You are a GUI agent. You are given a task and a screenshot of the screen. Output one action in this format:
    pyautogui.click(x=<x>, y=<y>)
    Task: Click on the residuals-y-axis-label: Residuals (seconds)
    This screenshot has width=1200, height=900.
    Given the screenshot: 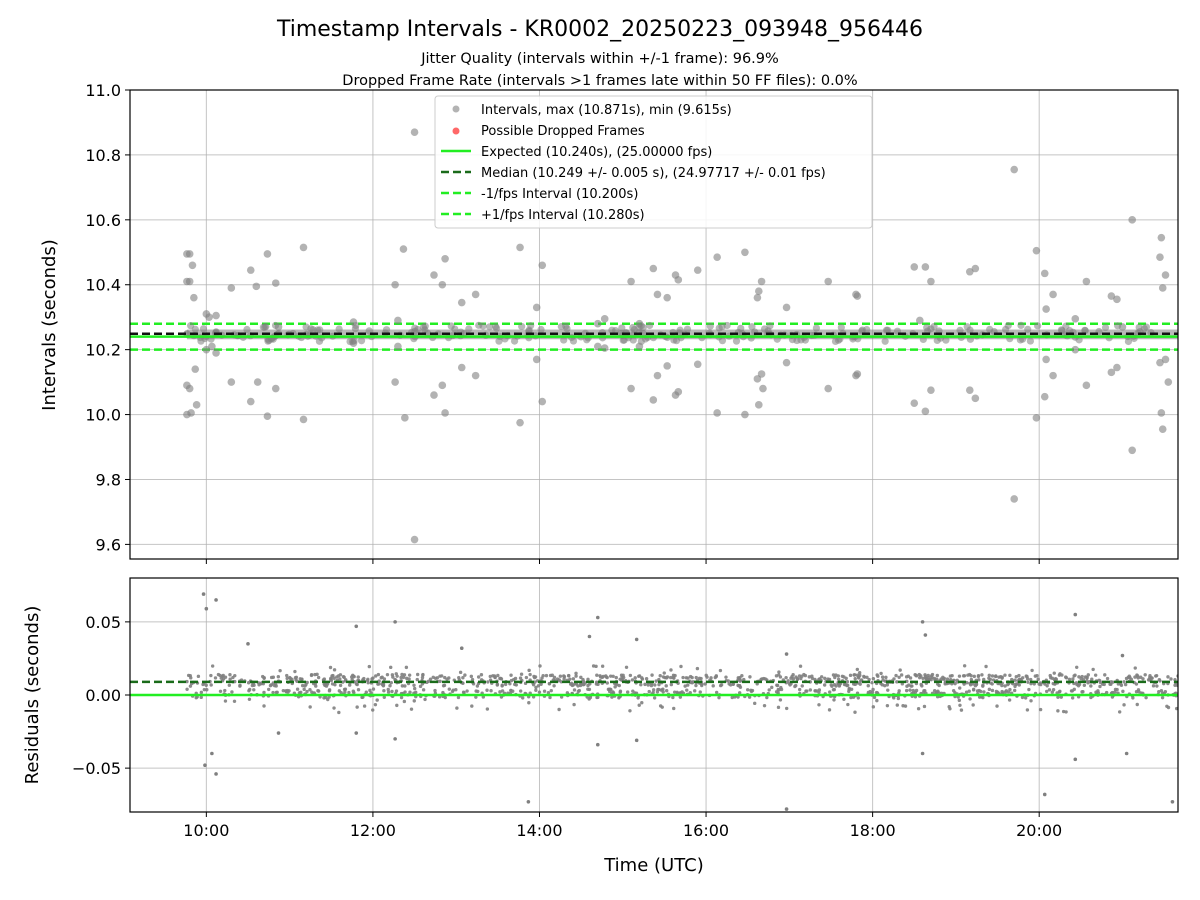 What is the action you would take?
    pyautogui.click(x=32, y=695)
    